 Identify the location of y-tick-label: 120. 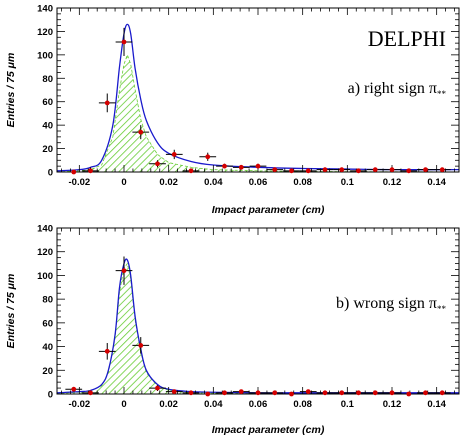
(45, 252).